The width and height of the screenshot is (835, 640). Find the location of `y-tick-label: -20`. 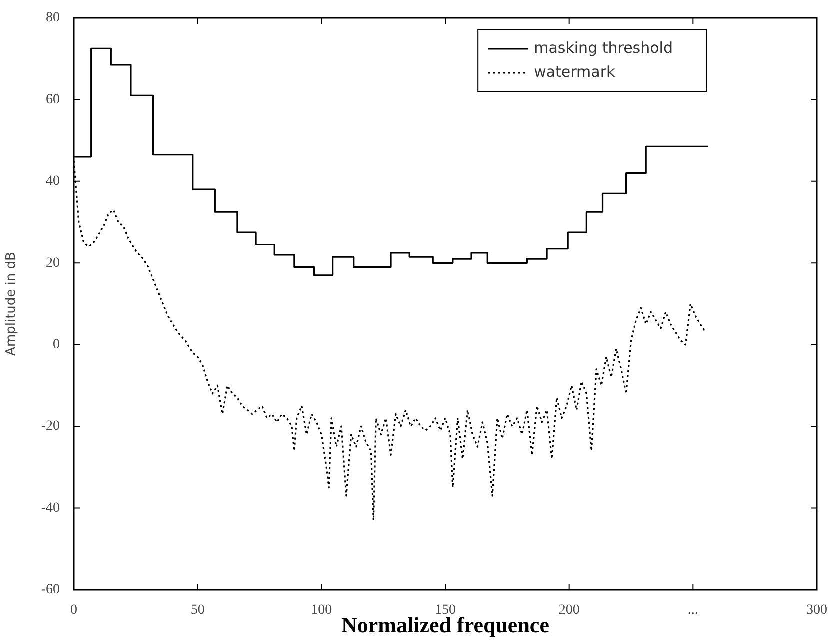

y-tick-label: -20 is located at coordinates (50, 426).